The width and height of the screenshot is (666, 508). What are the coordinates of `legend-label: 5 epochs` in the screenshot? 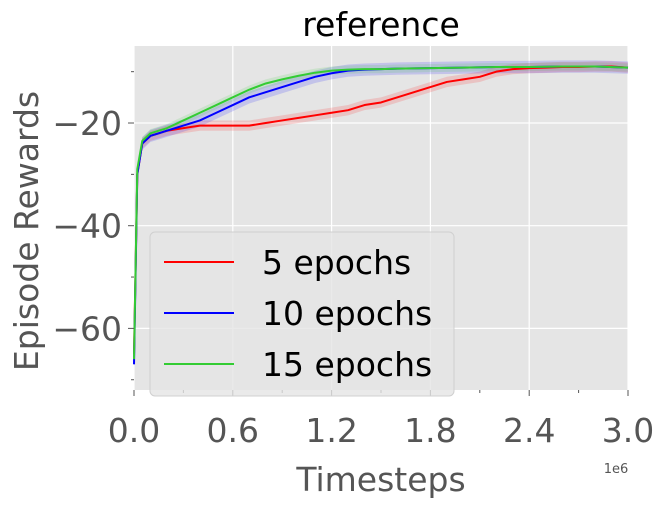 It's located at (336, 262).